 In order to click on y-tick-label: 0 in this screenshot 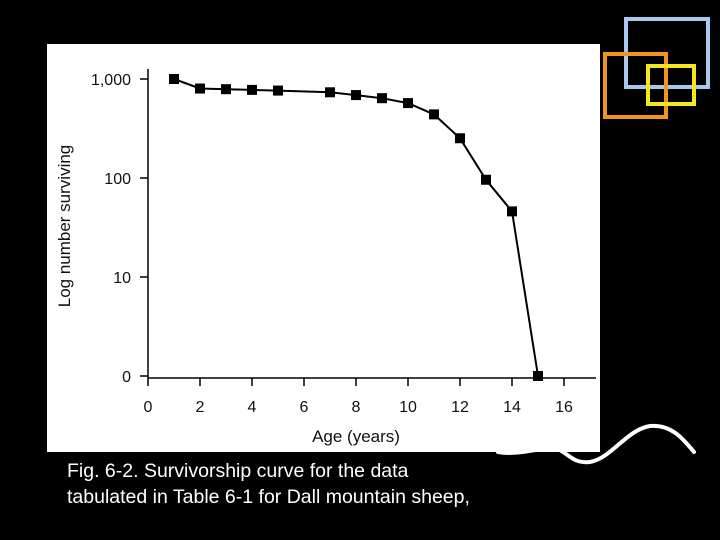, I will do `click(126, 377)`.